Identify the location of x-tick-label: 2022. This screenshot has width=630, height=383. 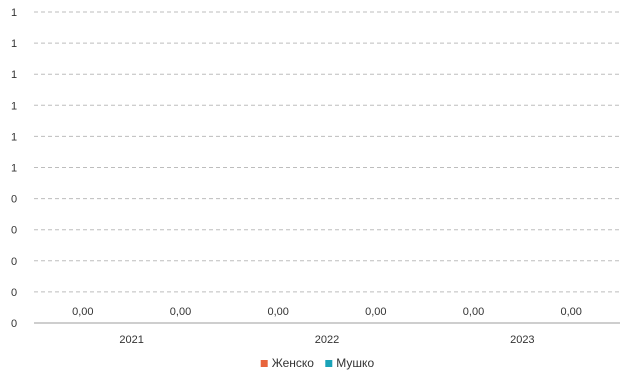
(327, 340).